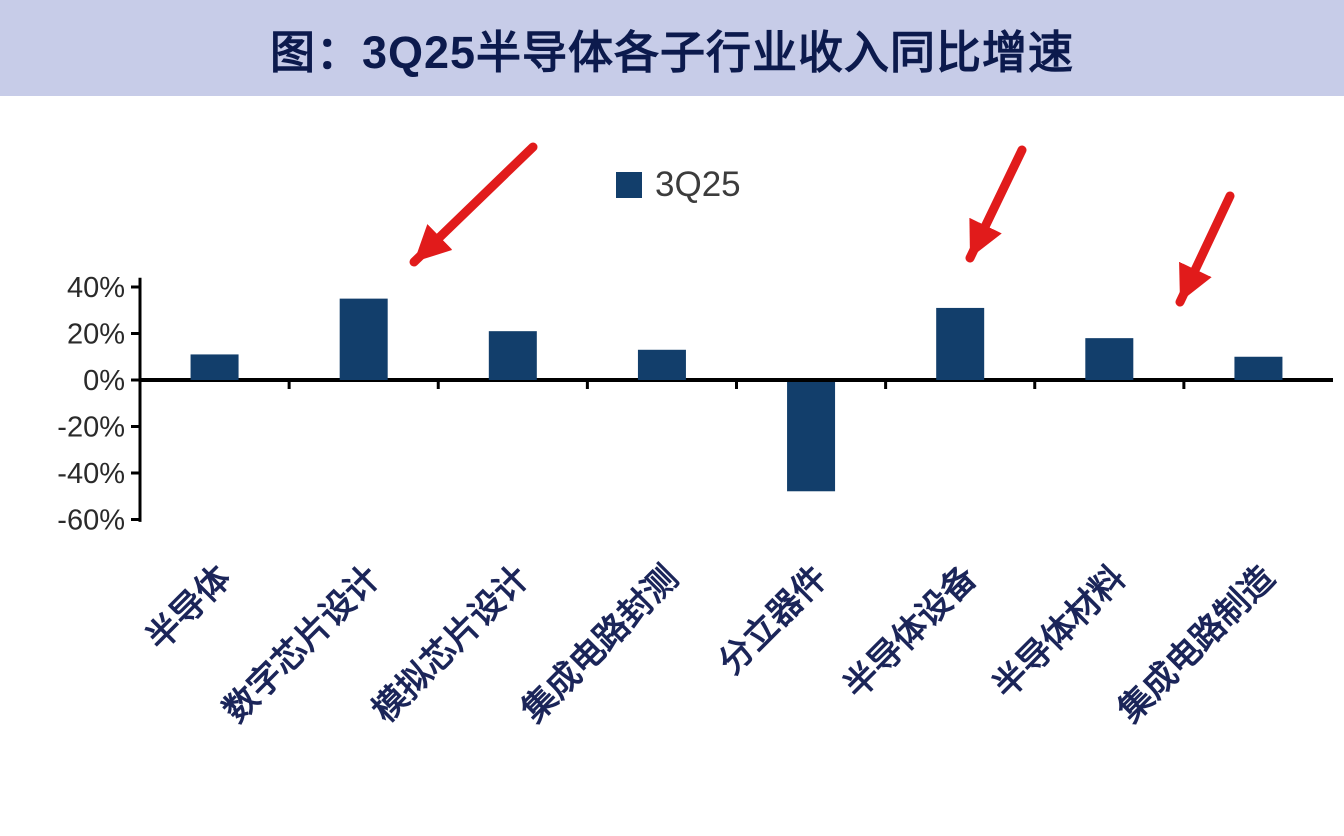  What do you see at coordinates (104, 381) in the screenshot?
I see `y-tick-label: 0%` at bounding box center [104, 381].